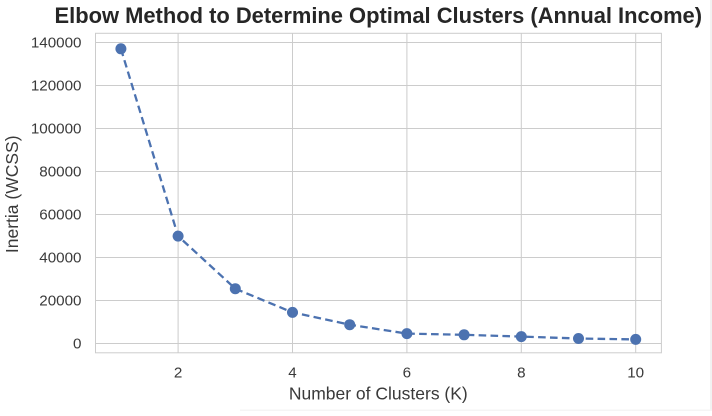  What do you see at coordinates (77, 344) in the screenshot?
I see `svg-text: 0` at bounding box center [77, 344].